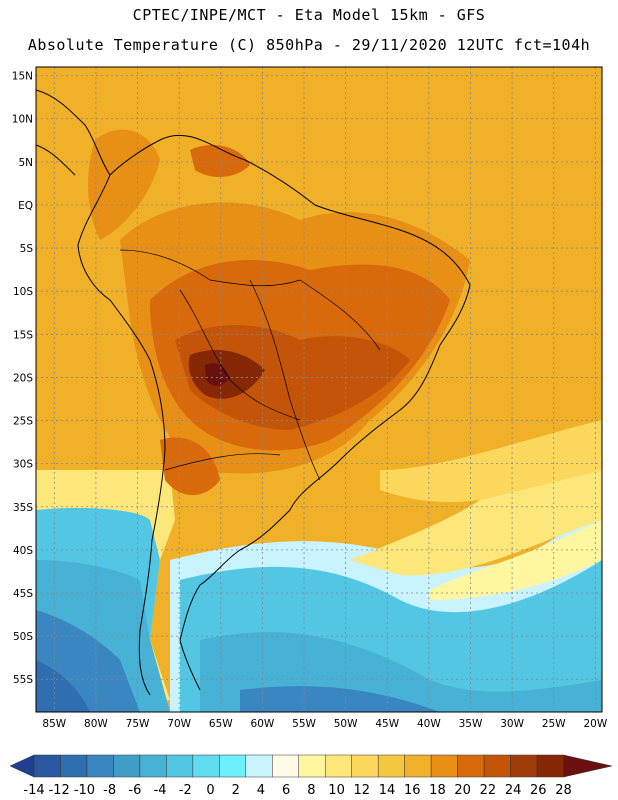 The width and height of the screenshot is (618, 800). Describe the element at coordinates (513, 790) in the screenshot. I see `colorbar-tick-label: 24` at that location.